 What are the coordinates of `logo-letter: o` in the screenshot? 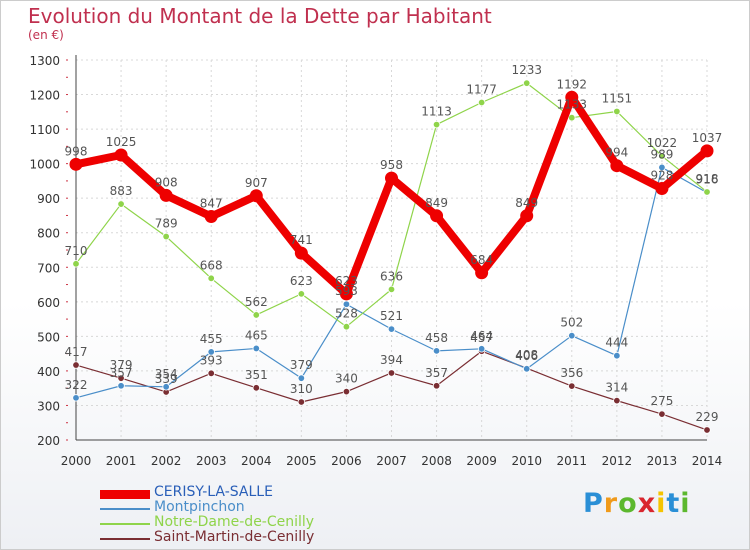 It's located at (628, 503).